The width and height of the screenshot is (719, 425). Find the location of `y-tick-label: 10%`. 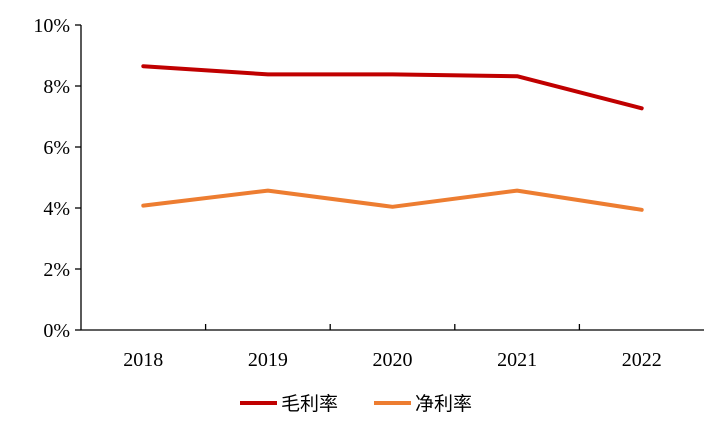

y-tick-label: 10% is located at coordinates (51, 26).